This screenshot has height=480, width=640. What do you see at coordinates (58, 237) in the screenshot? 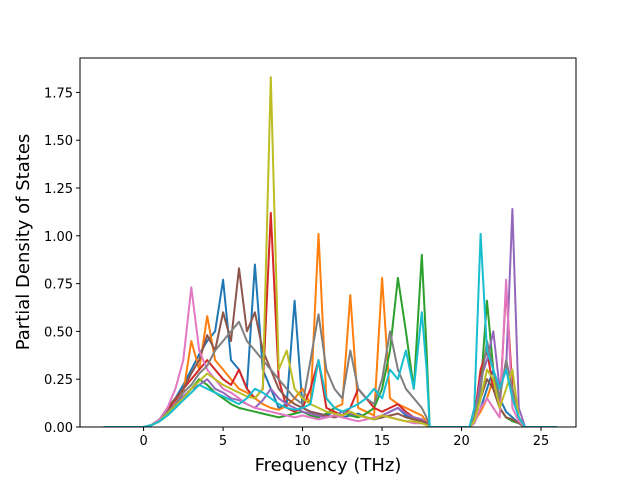
I see `y-tick-label: 1.00` at bounding box center [58, 237].